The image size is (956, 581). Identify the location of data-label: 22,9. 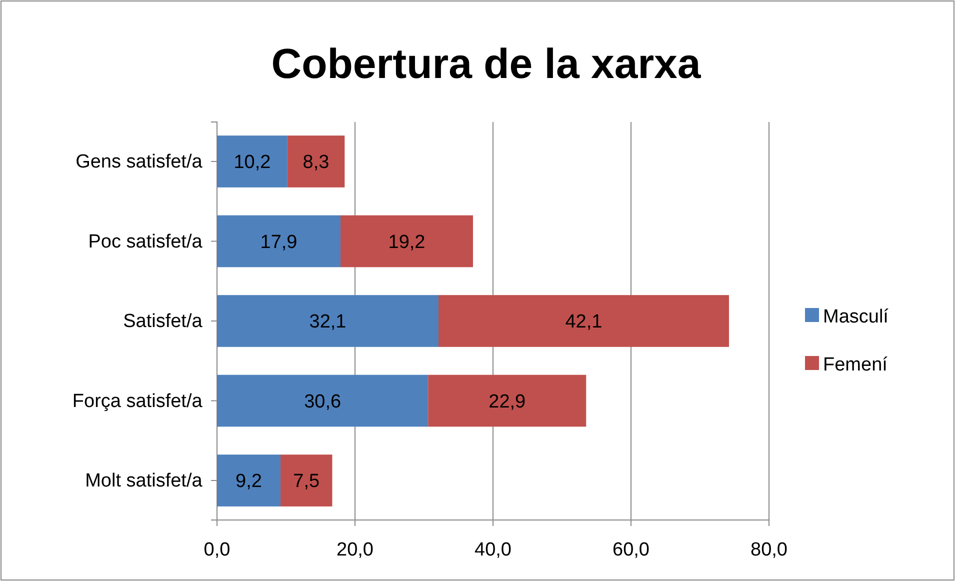
(507, 401).